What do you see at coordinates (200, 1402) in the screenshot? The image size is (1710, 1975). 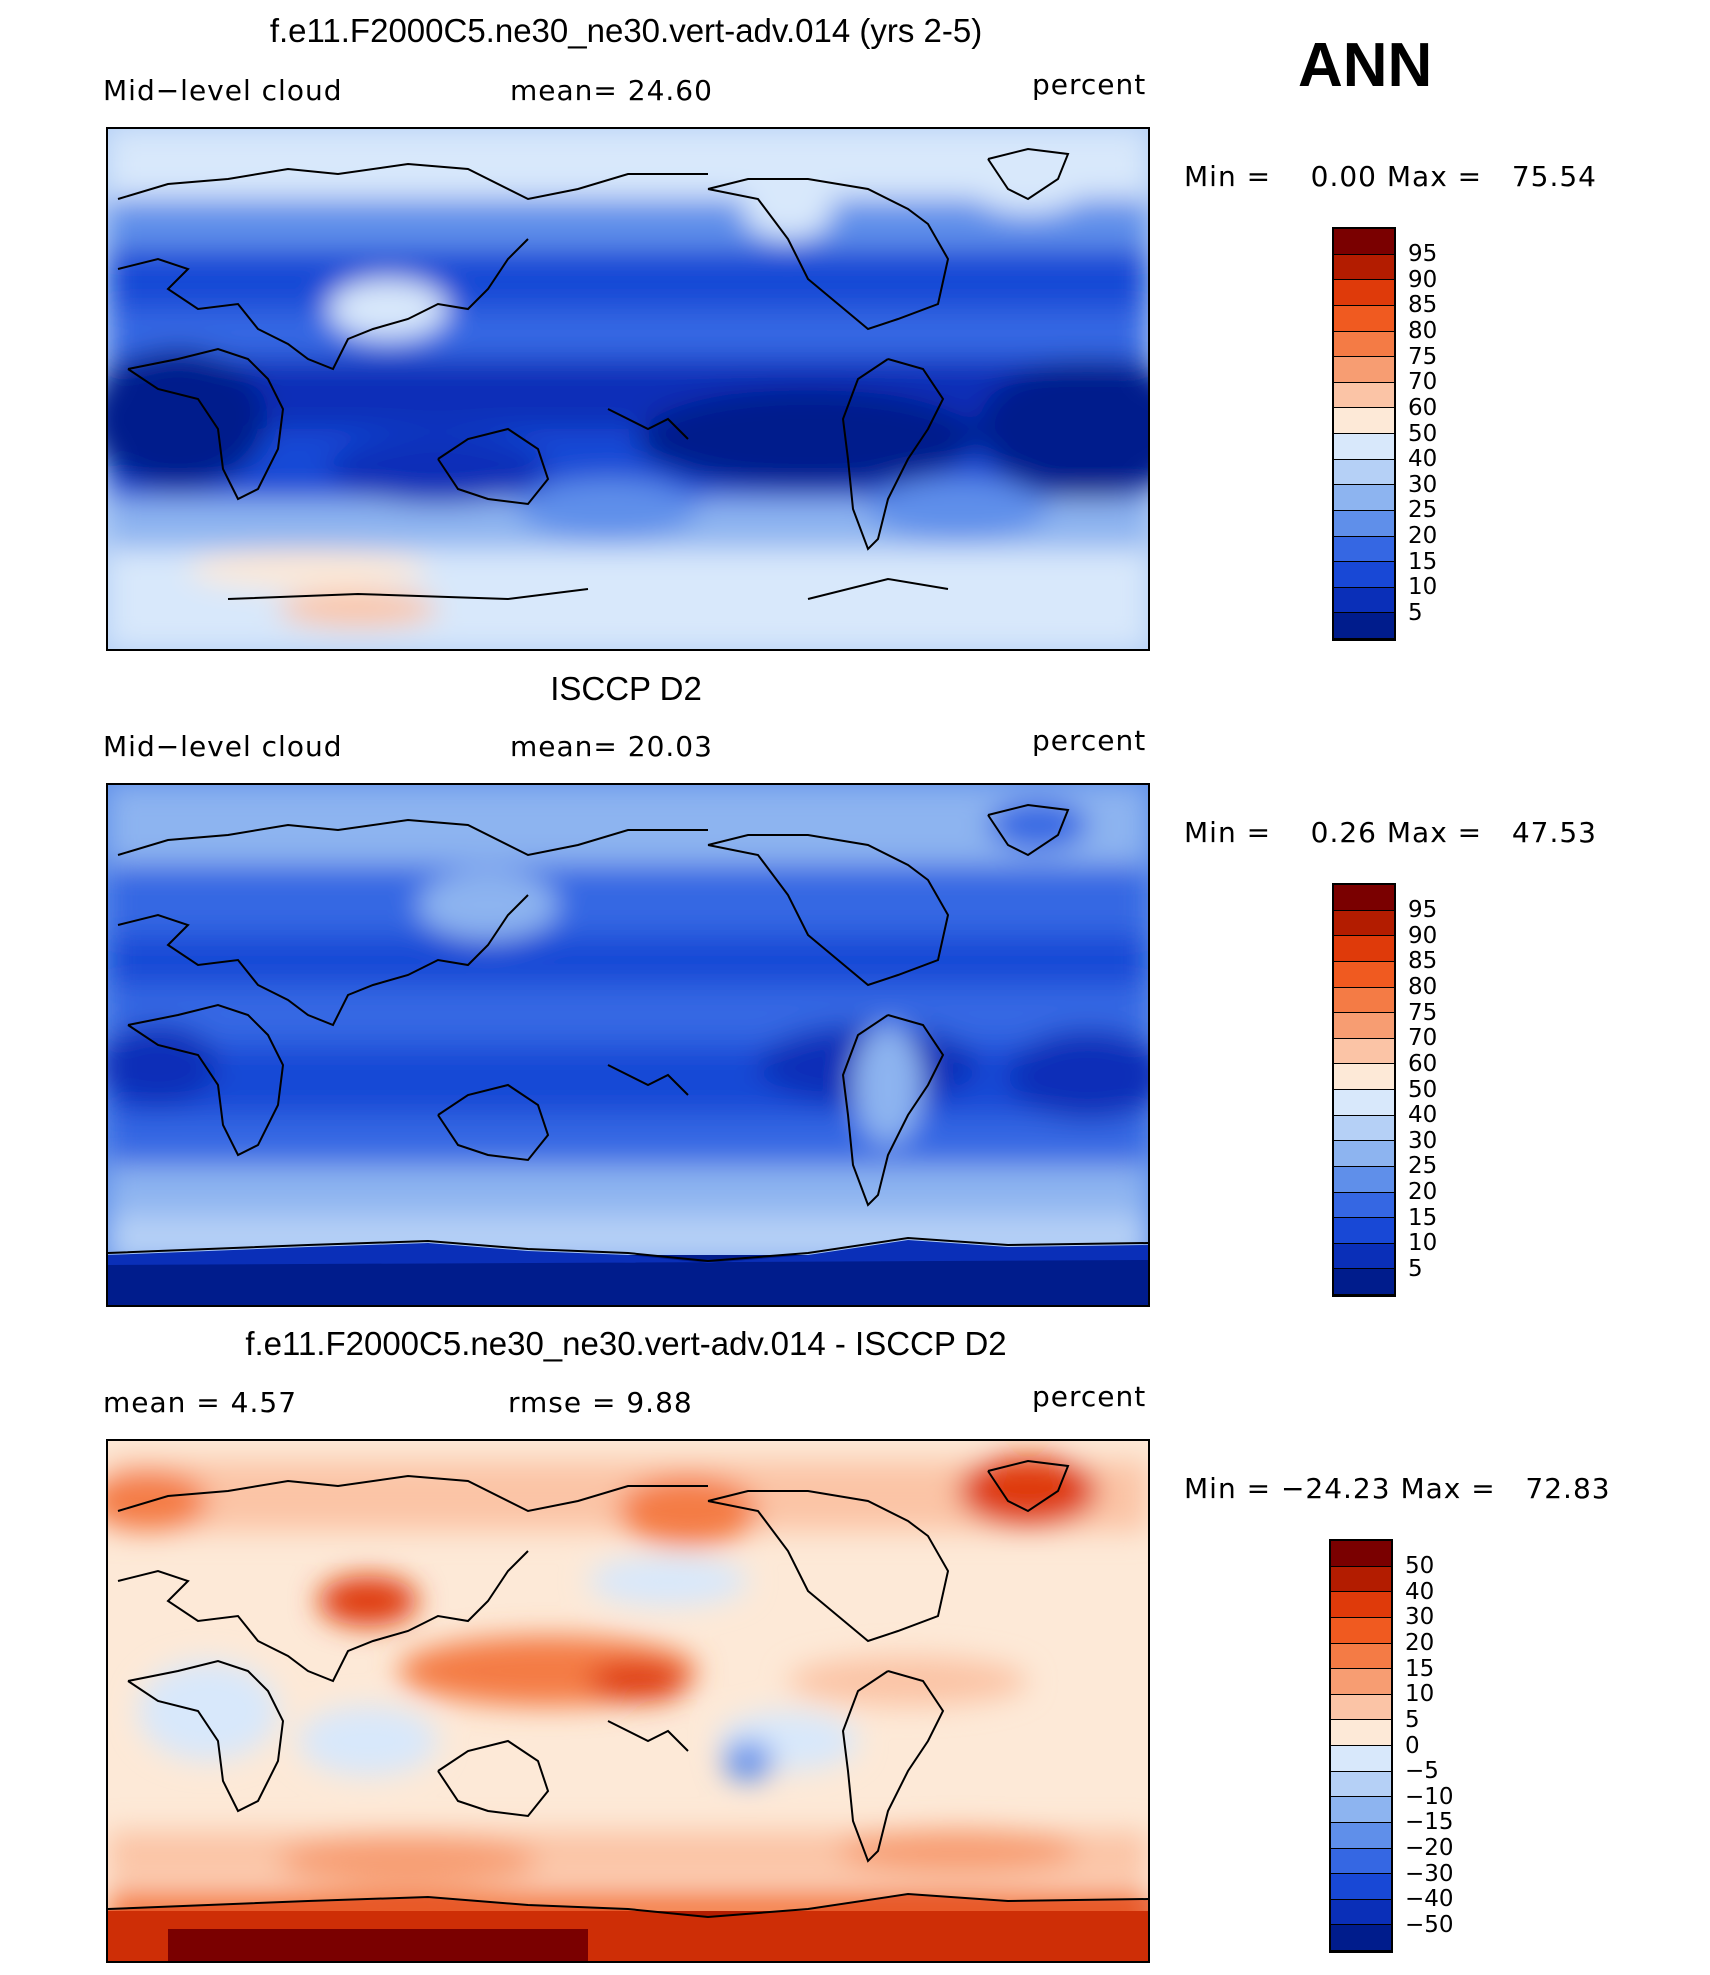 I see `panel-3-mean-label: mean = 4.57` at bounding box center [200, 1402].